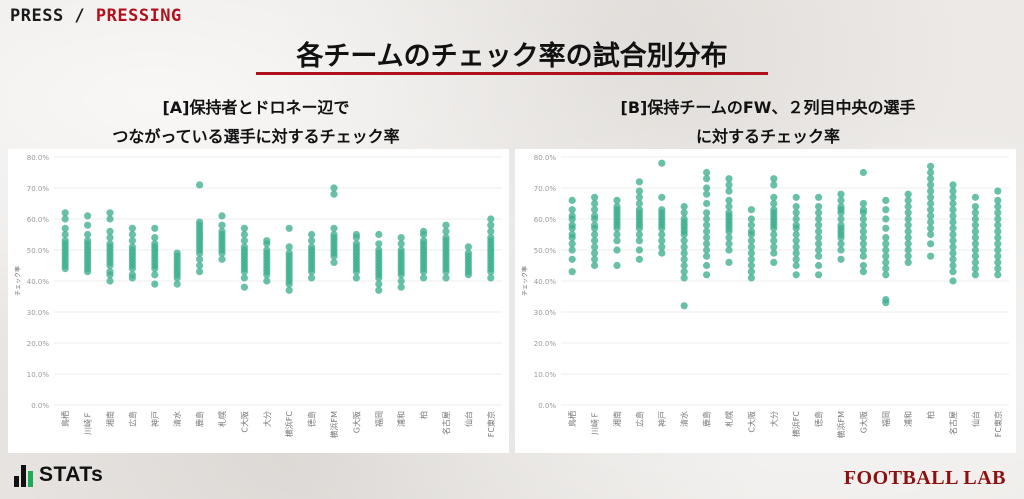 The image size is (1024, 499). Describe the element at coordinates (545, 251) in the screenshot. I see `chart-b-y-tick-label: 50.0%` at that location.